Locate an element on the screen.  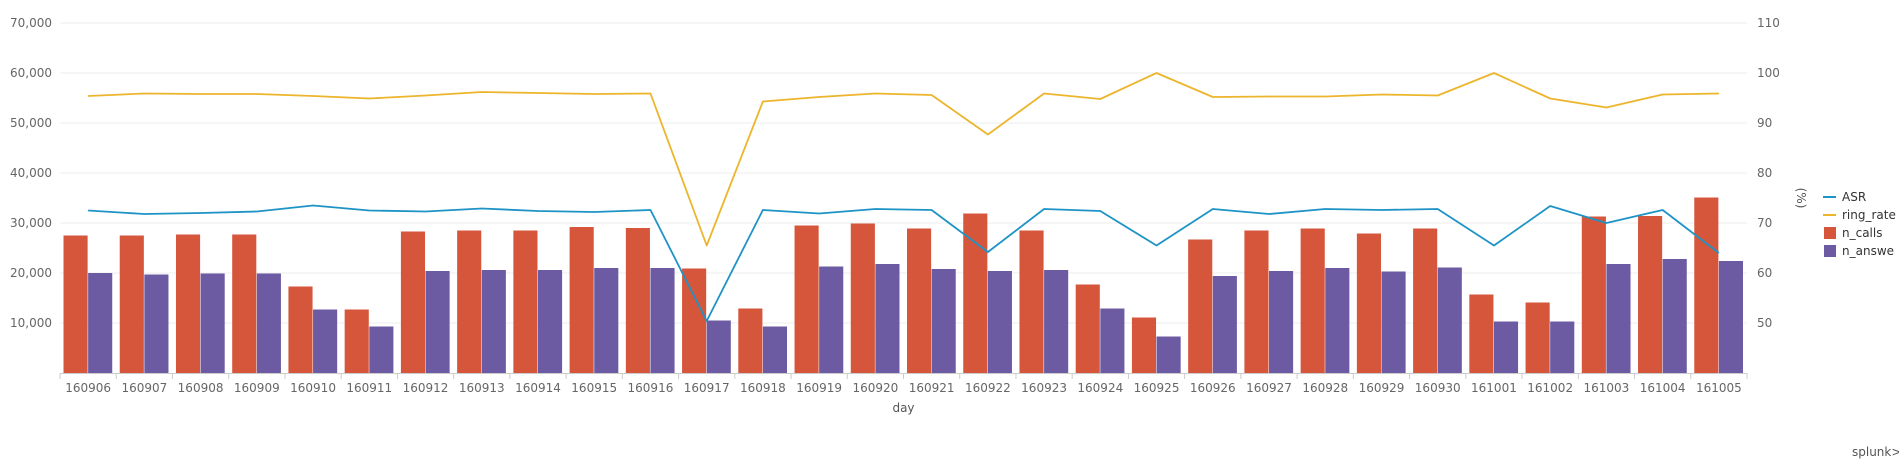
y-tick-label: 10,000 is located at coordinates (31, 323).